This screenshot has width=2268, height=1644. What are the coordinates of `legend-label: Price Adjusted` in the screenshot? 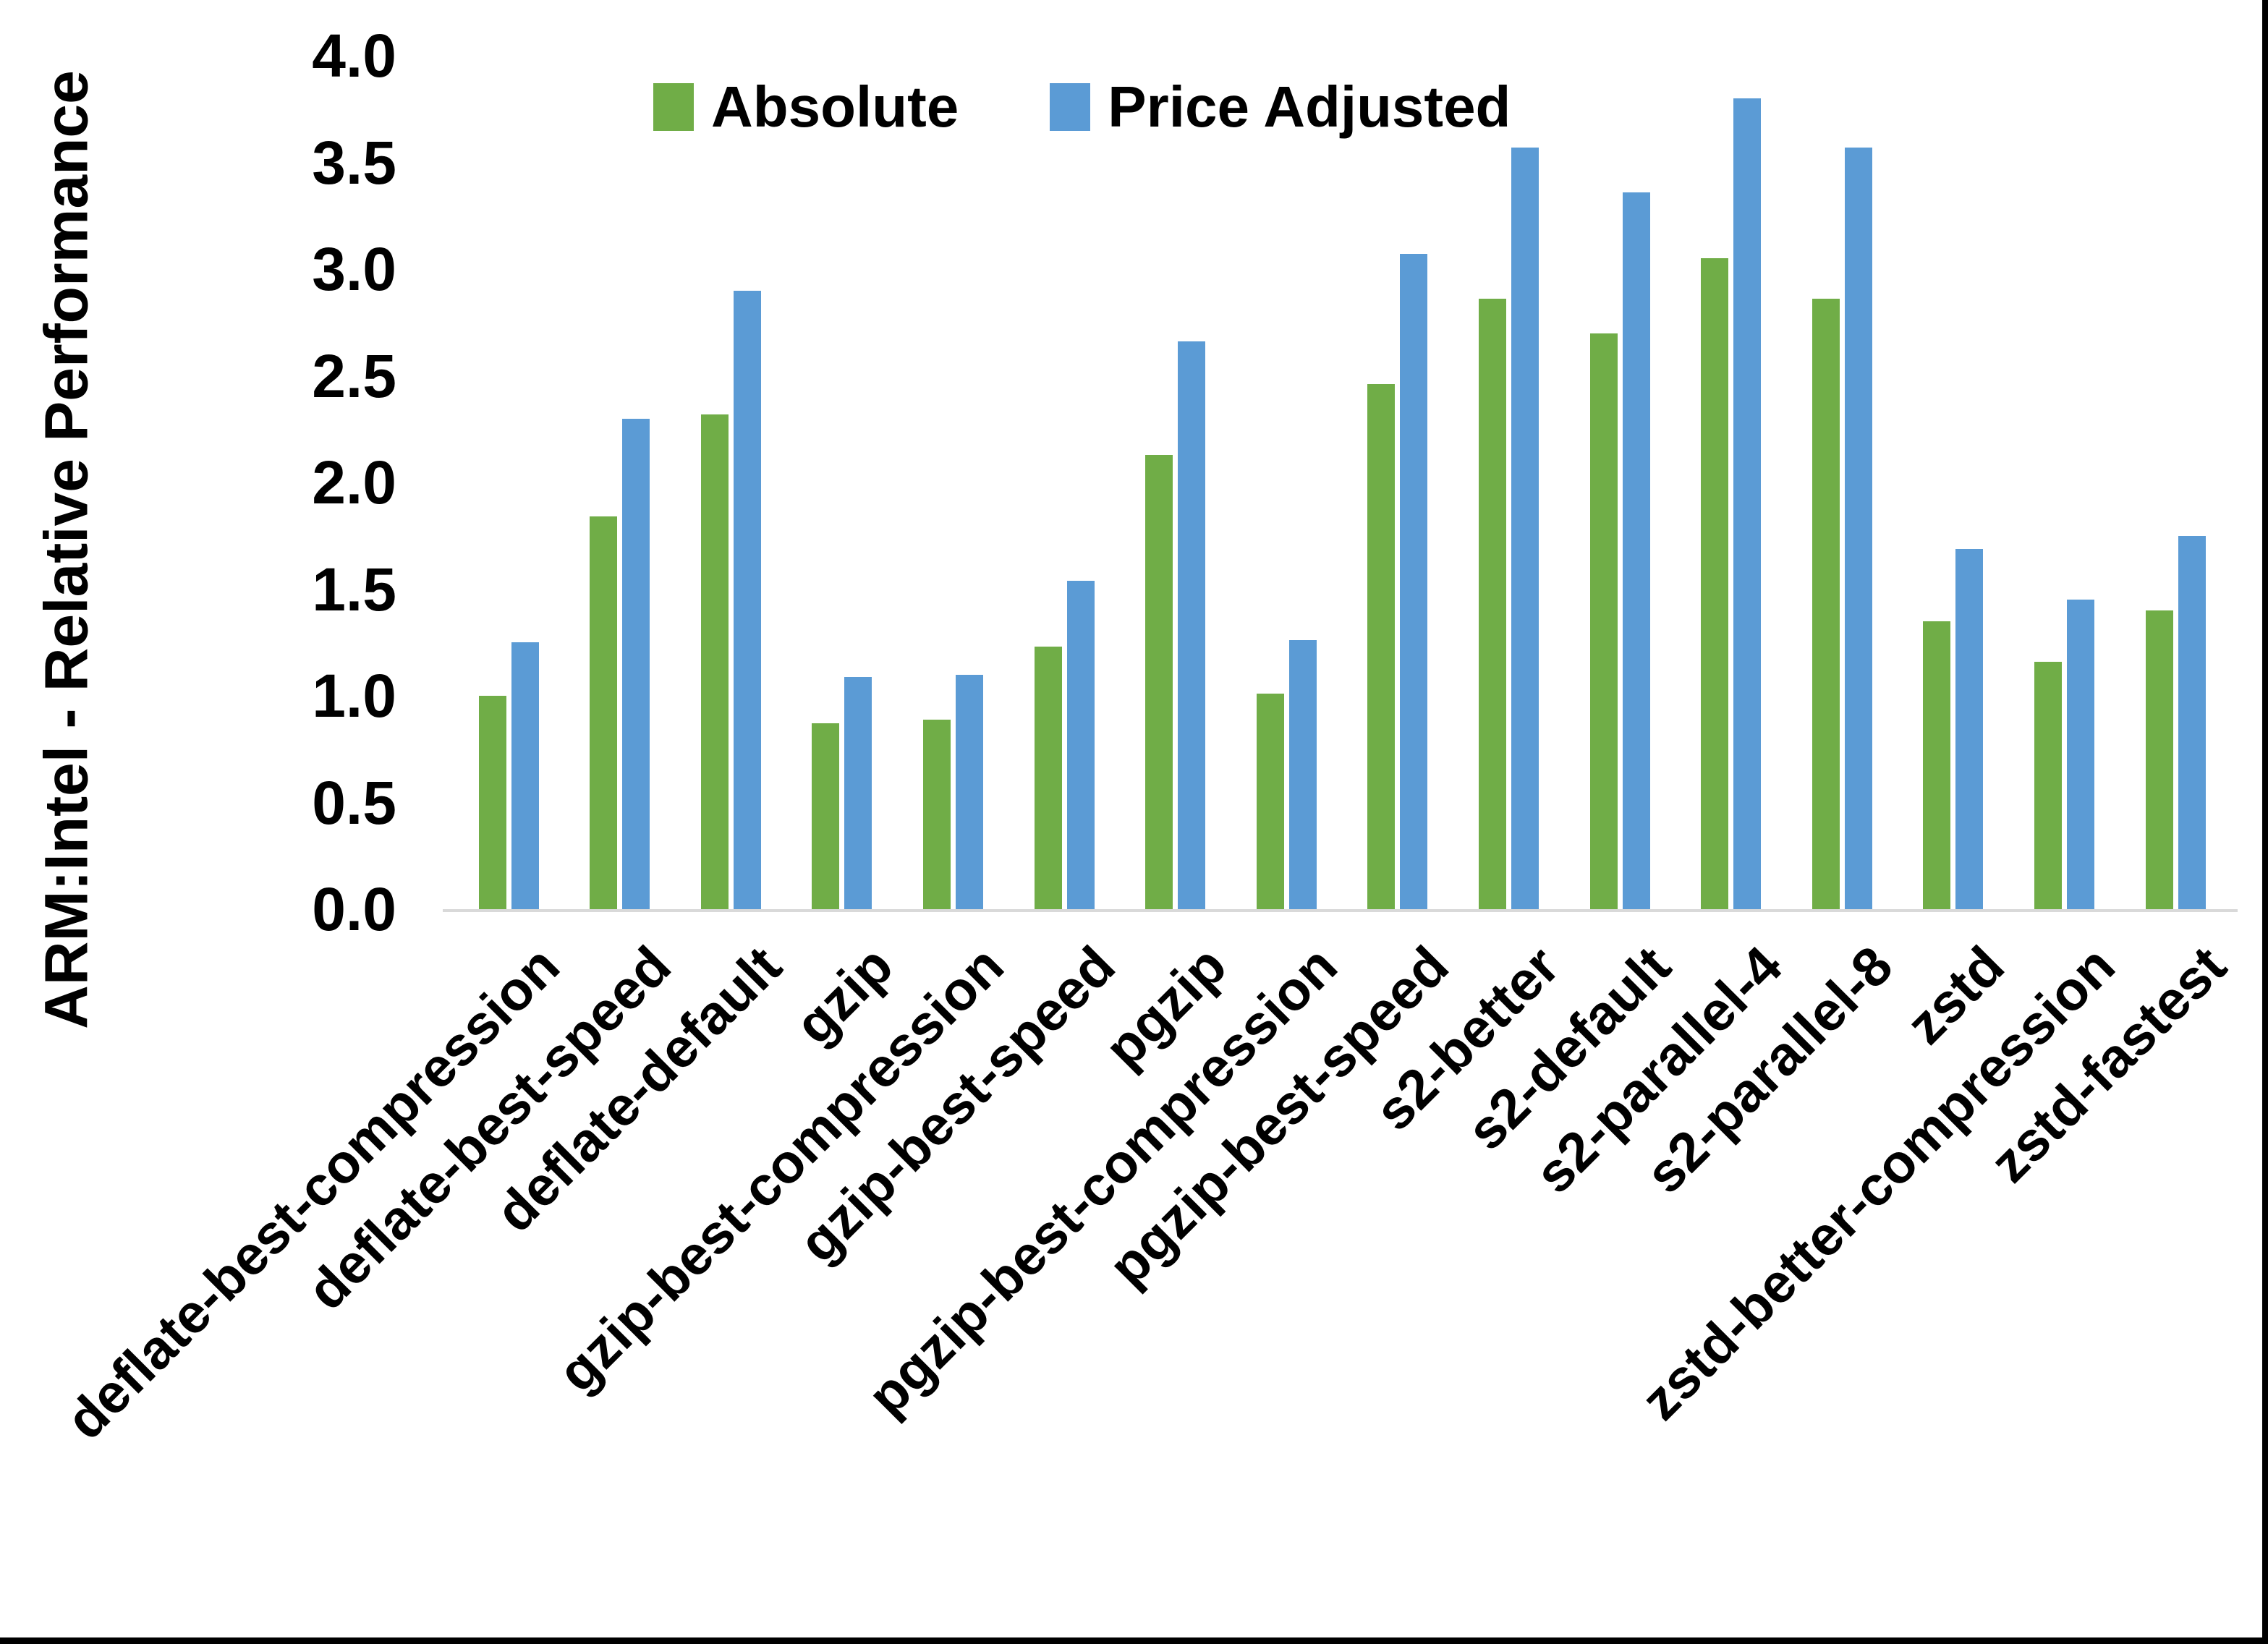 It's located at (1309, 106).